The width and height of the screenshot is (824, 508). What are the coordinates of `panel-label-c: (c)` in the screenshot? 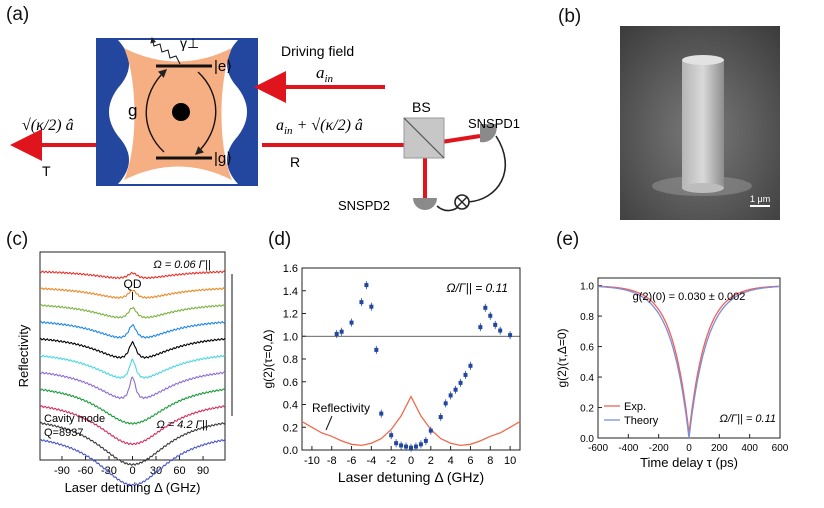 It's located at (17, 239).